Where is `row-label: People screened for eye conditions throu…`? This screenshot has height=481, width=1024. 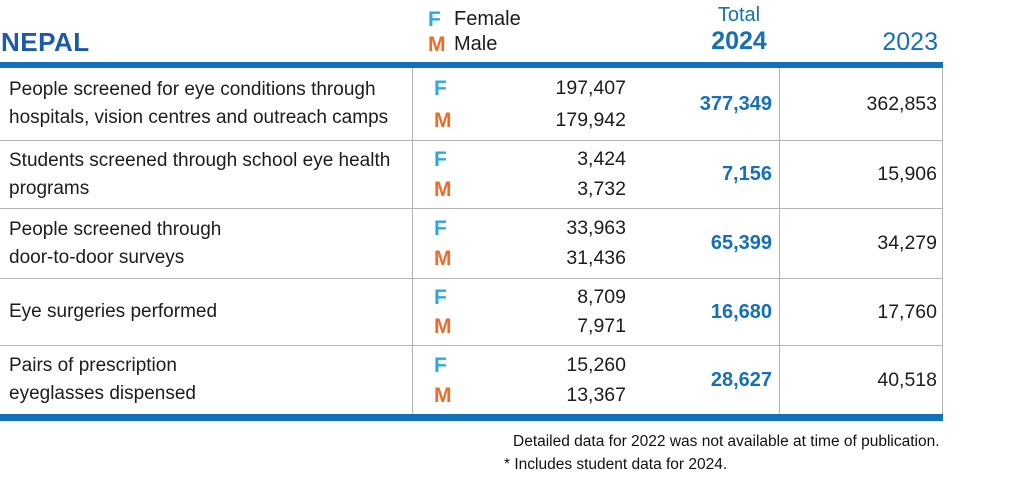
row-label: People screened for eye conditions throu… is located at coordinates (206, 104).